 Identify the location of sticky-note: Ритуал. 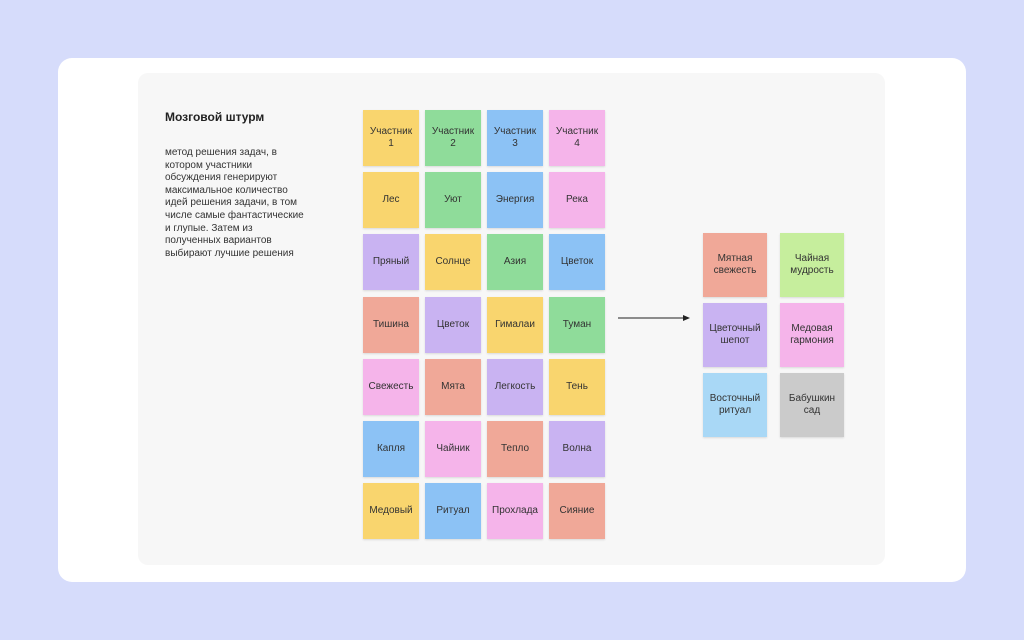
(453, 511).